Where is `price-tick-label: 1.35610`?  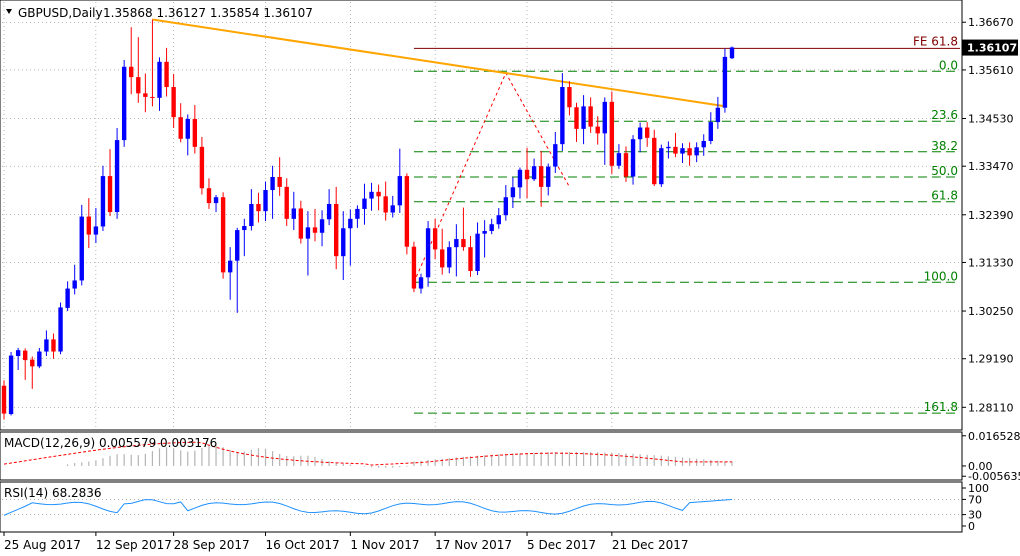 price-tick-label: 1.35610 is located at coordinates (991, 70).